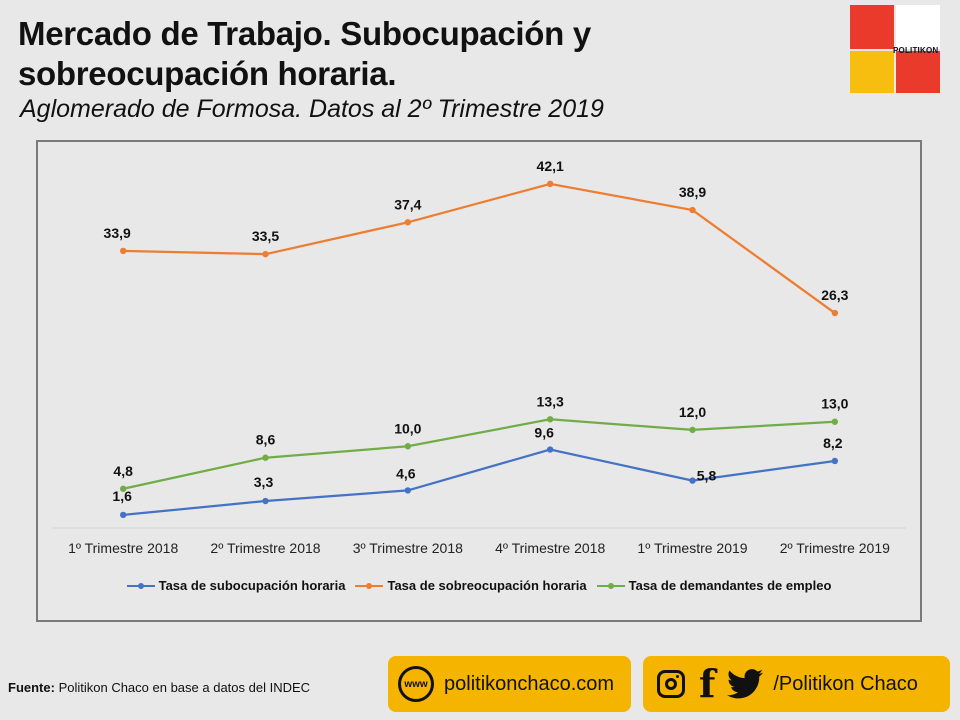  Describe the element at coordinates (550, 166) in the screenshot. I see `data-label: 42,1` at that location.